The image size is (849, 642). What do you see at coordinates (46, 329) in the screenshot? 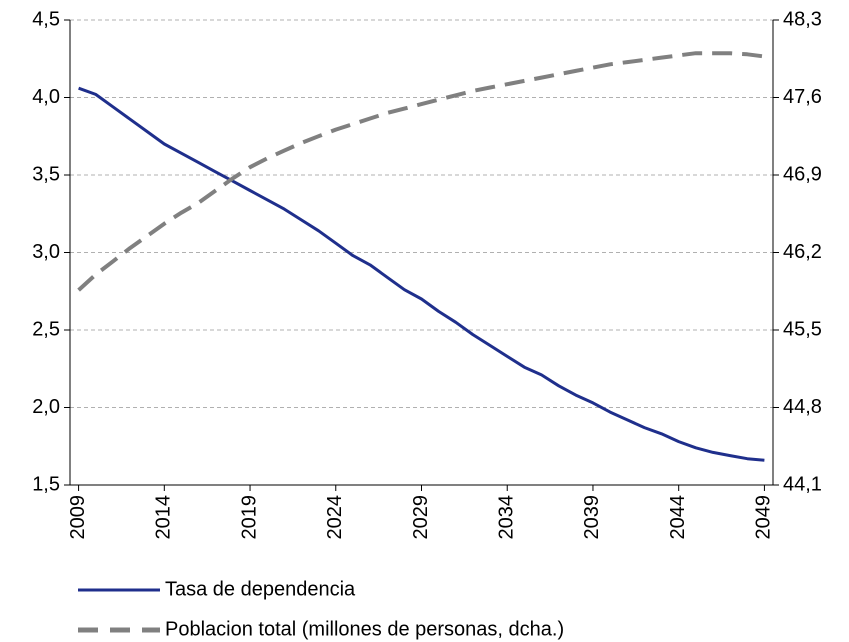
I see `y-tick-label: 2,5` at bounding box center [46, 329].